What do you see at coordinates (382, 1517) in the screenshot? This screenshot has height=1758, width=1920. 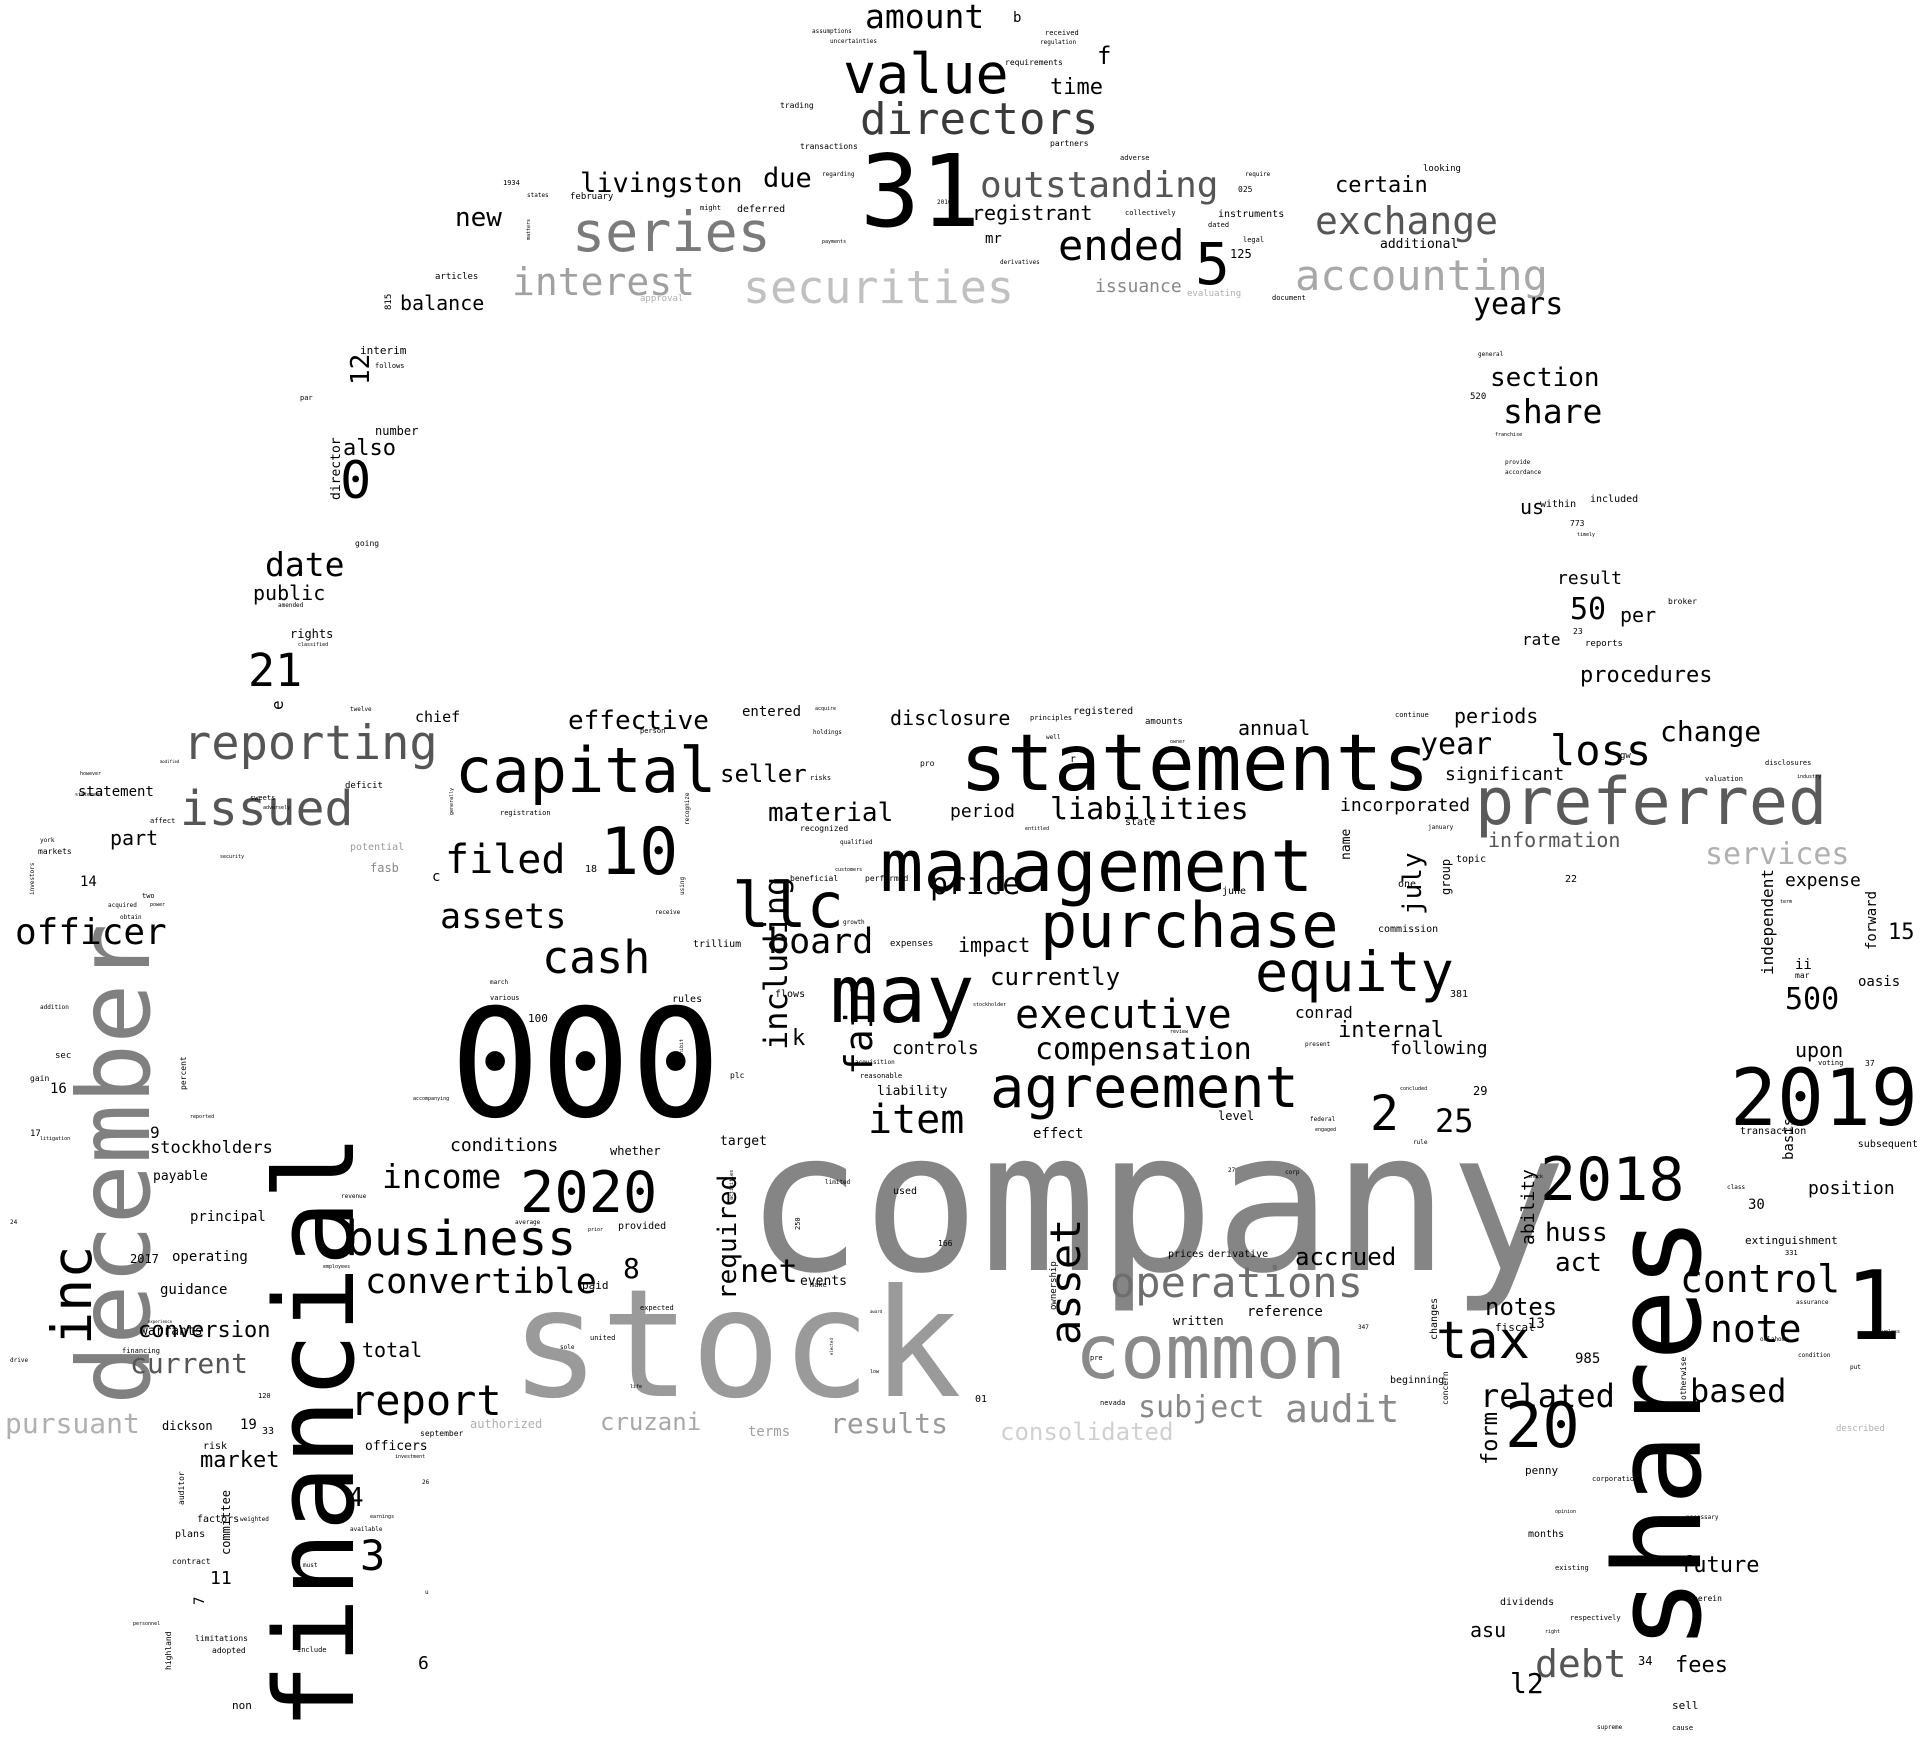 I see `word-earnings: earnings` at bounding box center [382, 1517].